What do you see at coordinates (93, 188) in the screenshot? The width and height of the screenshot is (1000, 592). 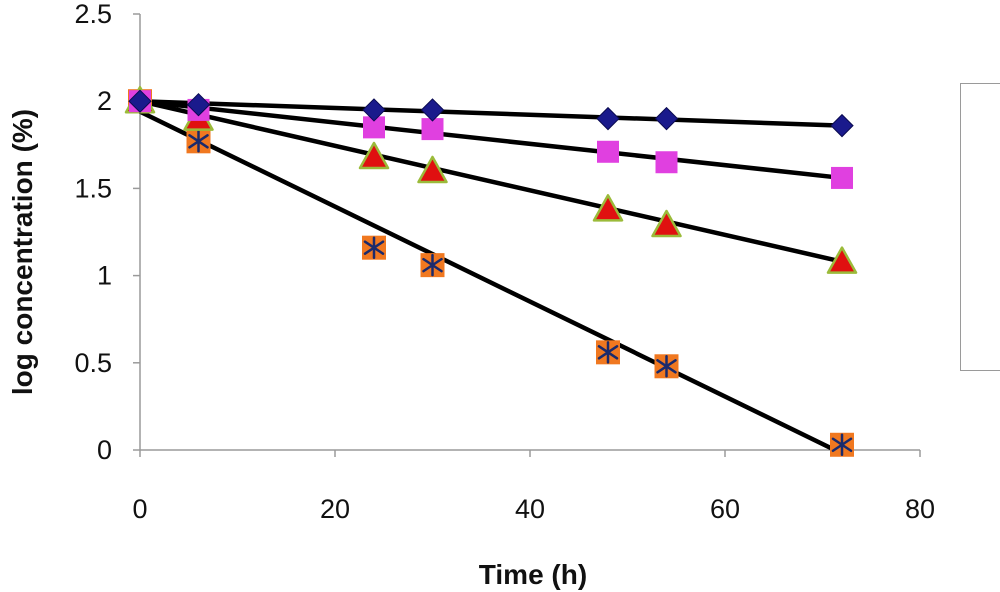 I see `y-tick-label: 1.5` at bounding box center [93, 188].